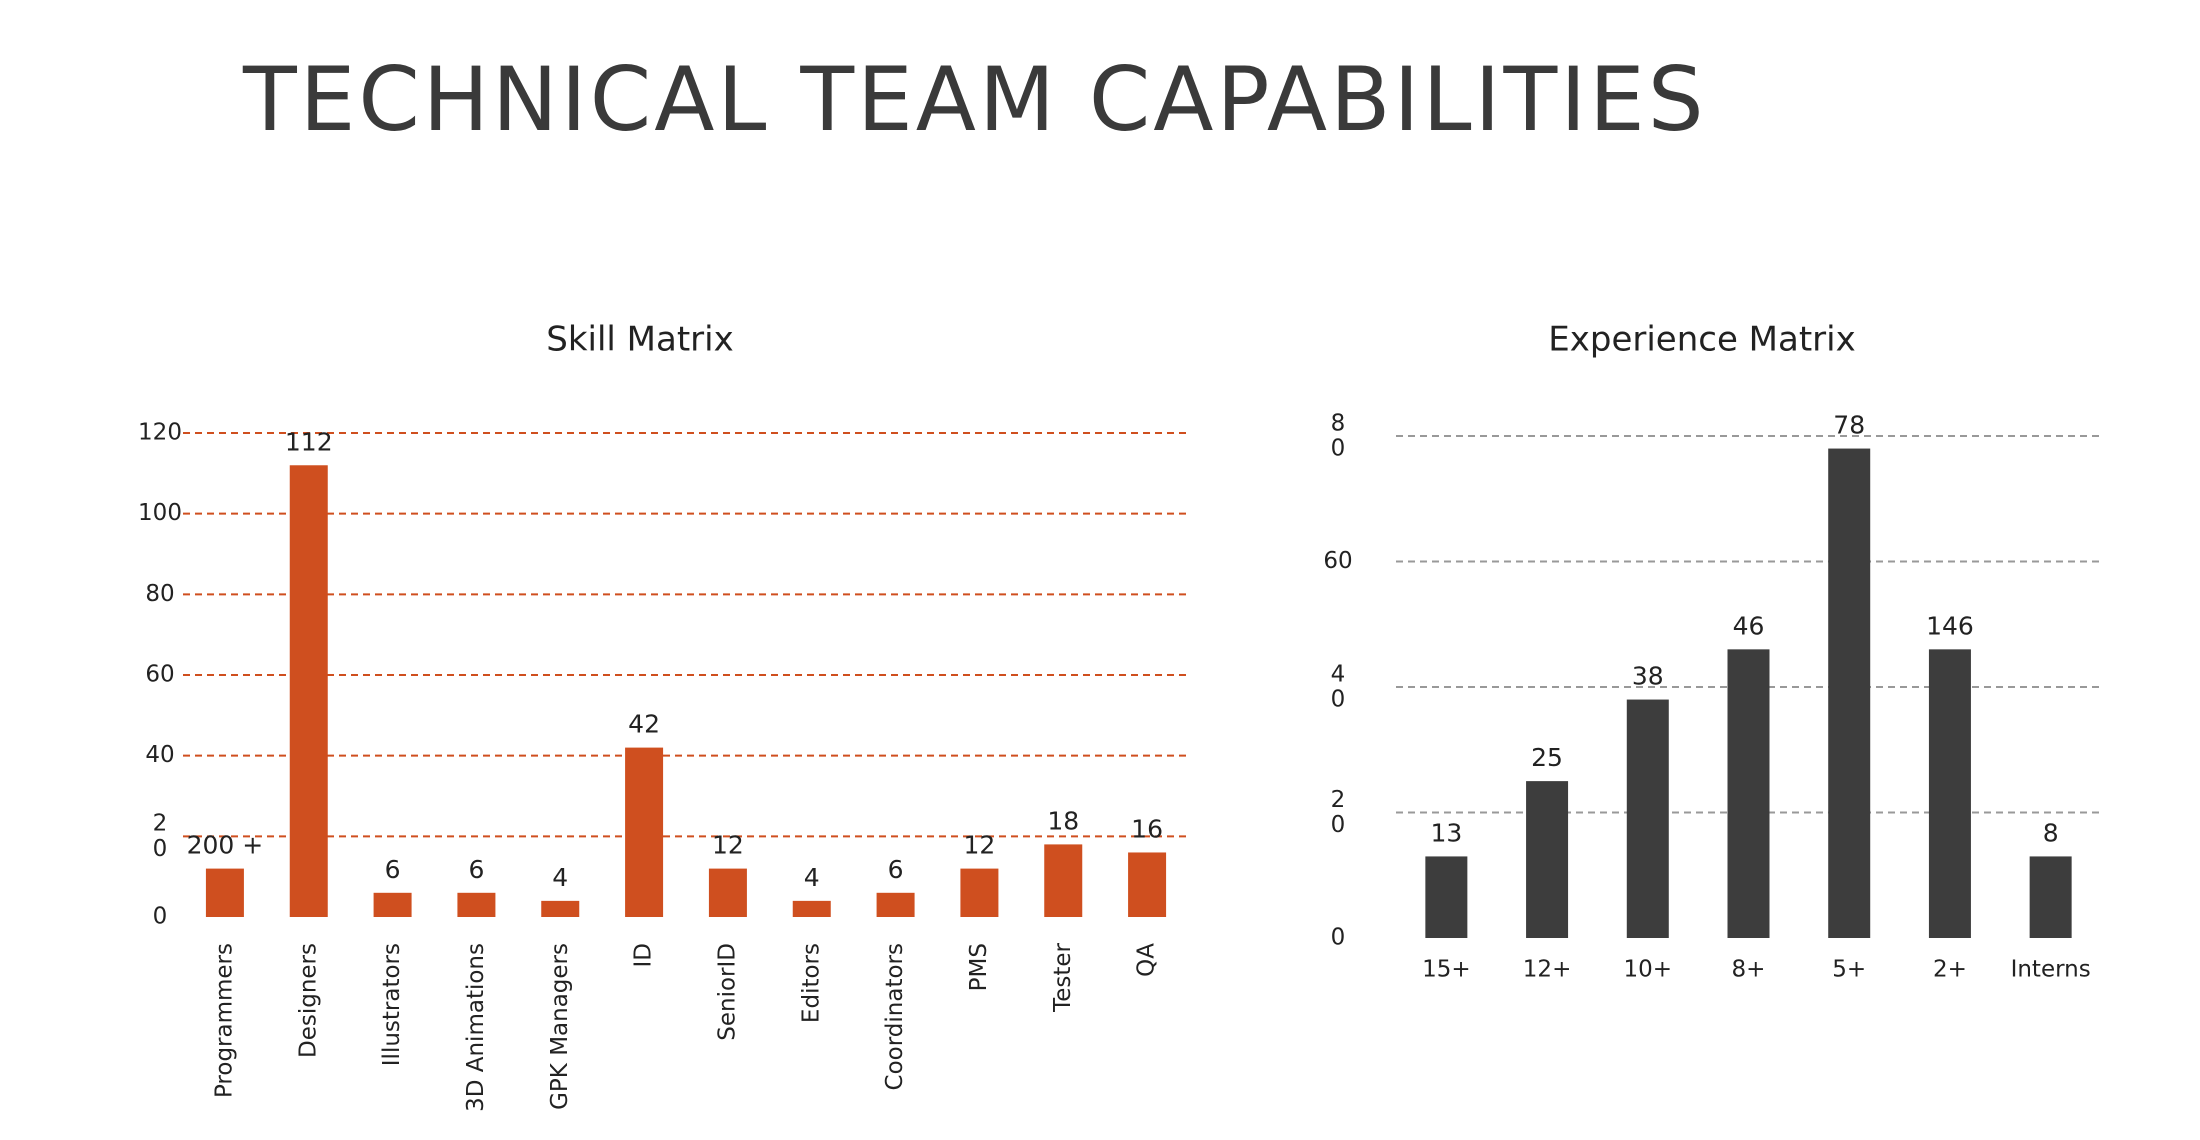  Describe the element at coordinates (225, 845) in the screenshot. I see `value-label: 200 +` at that location.